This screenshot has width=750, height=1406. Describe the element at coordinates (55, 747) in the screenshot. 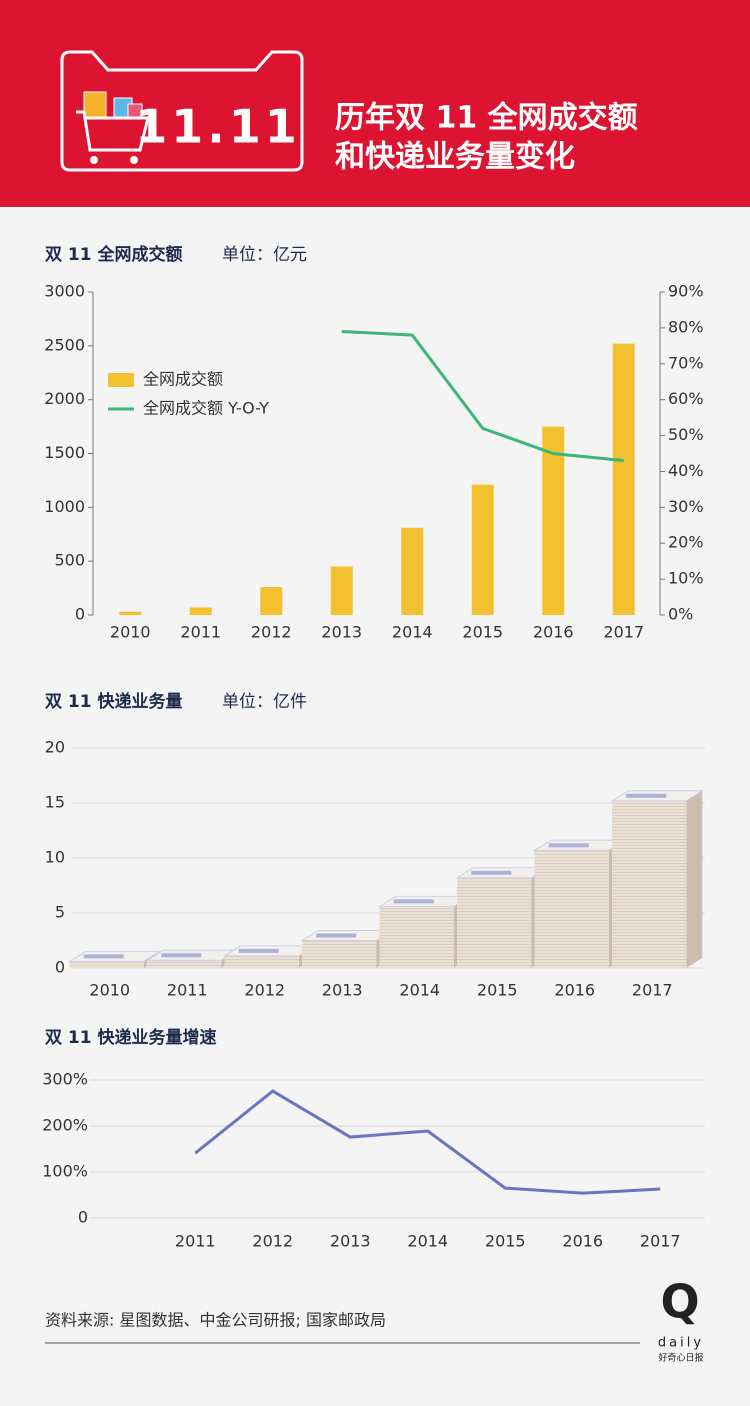

I see `y-tick-label: 20` at that location.